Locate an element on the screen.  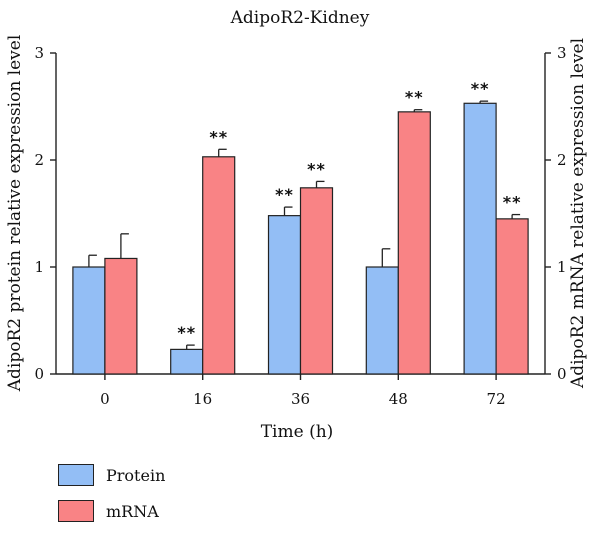
x-tick-label: 16 is located at coordinates (202, 399).